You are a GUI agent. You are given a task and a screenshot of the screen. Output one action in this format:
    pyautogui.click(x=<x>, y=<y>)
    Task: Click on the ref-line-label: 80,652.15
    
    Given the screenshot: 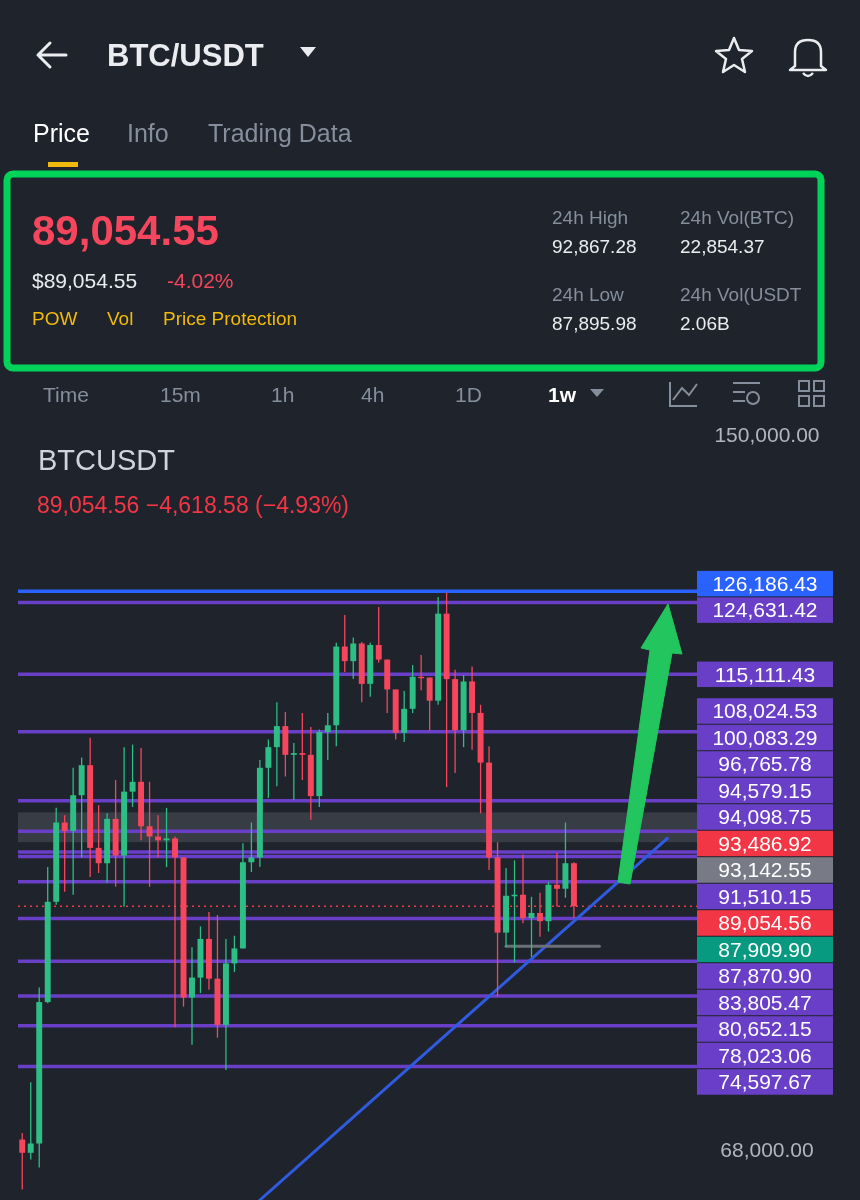 What is the action you would take?
    pyautogui.click(x=765, y=1029)
    